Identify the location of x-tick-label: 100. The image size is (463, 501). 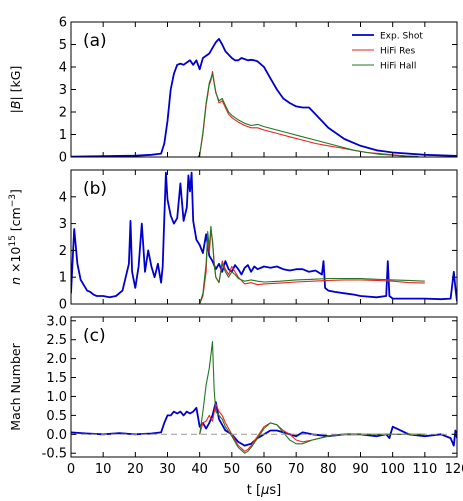
(392, 469).